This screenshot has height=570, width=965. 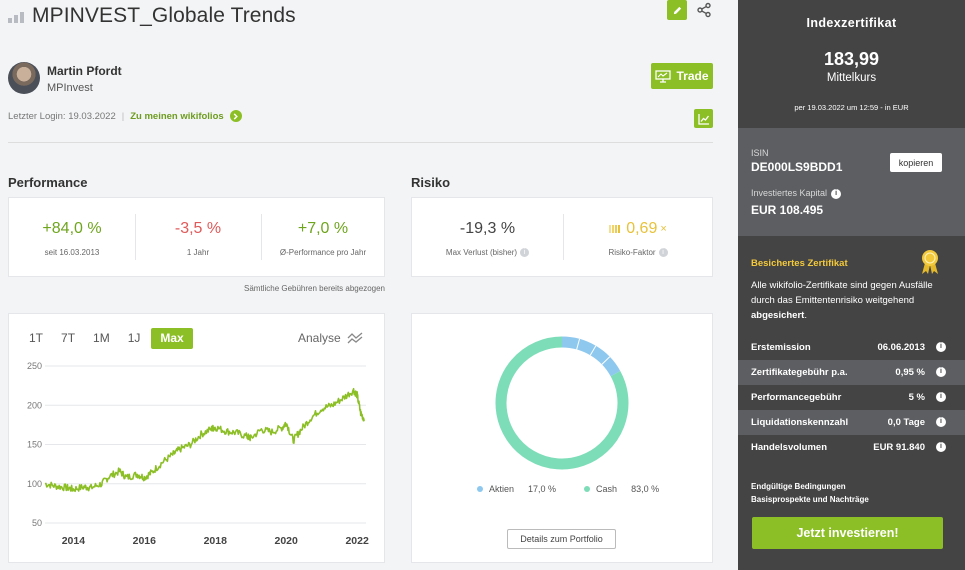 I want to click on price-label: Mittelkurs, so click(x=851, y=78).